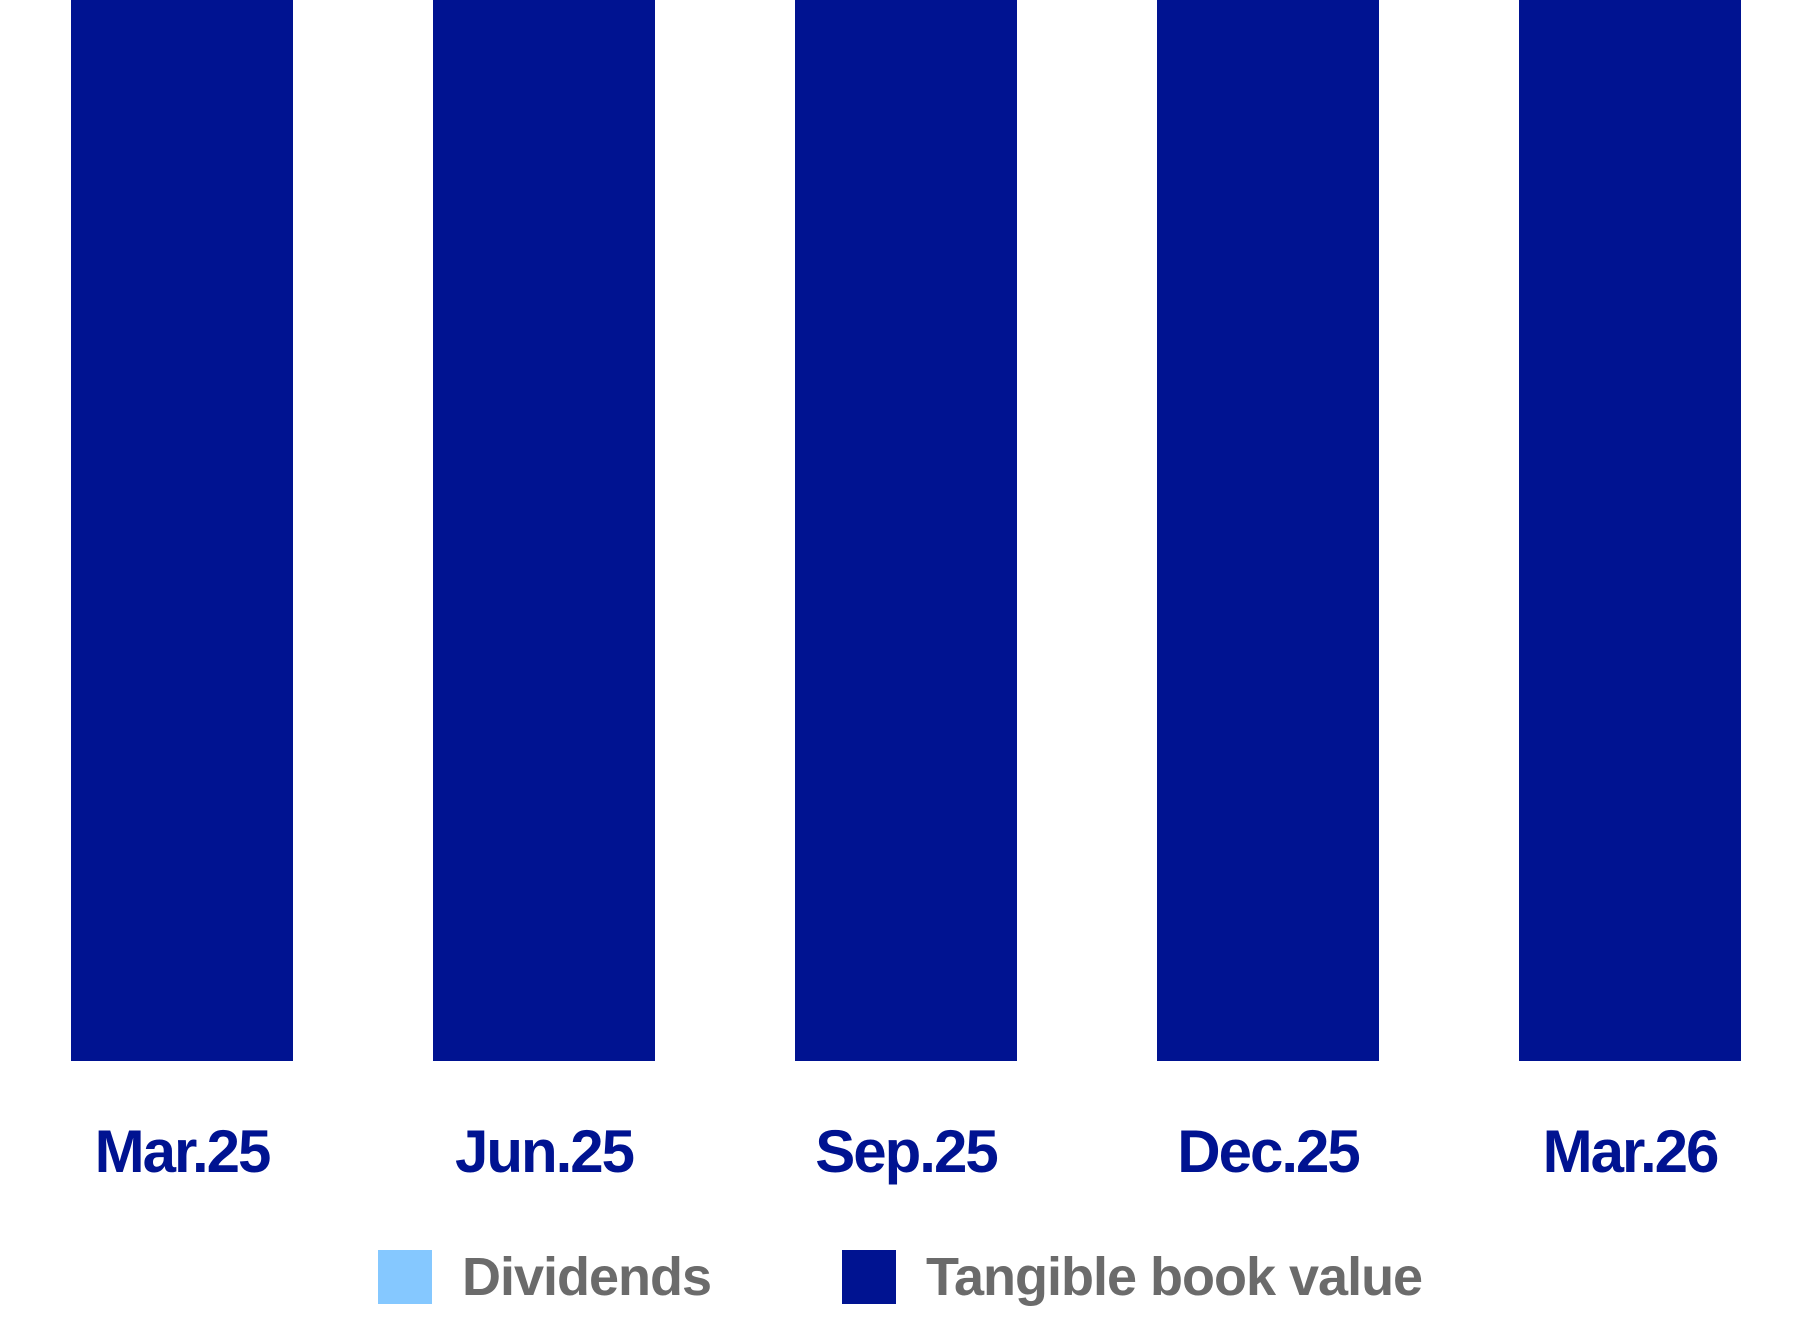 Image resolution: width=1800 pixels, height=1320 pixels. Describe the element at coordinates (869, 1277) in the screenshot. I see `legend-swatch-tangible-book-value` at that location.